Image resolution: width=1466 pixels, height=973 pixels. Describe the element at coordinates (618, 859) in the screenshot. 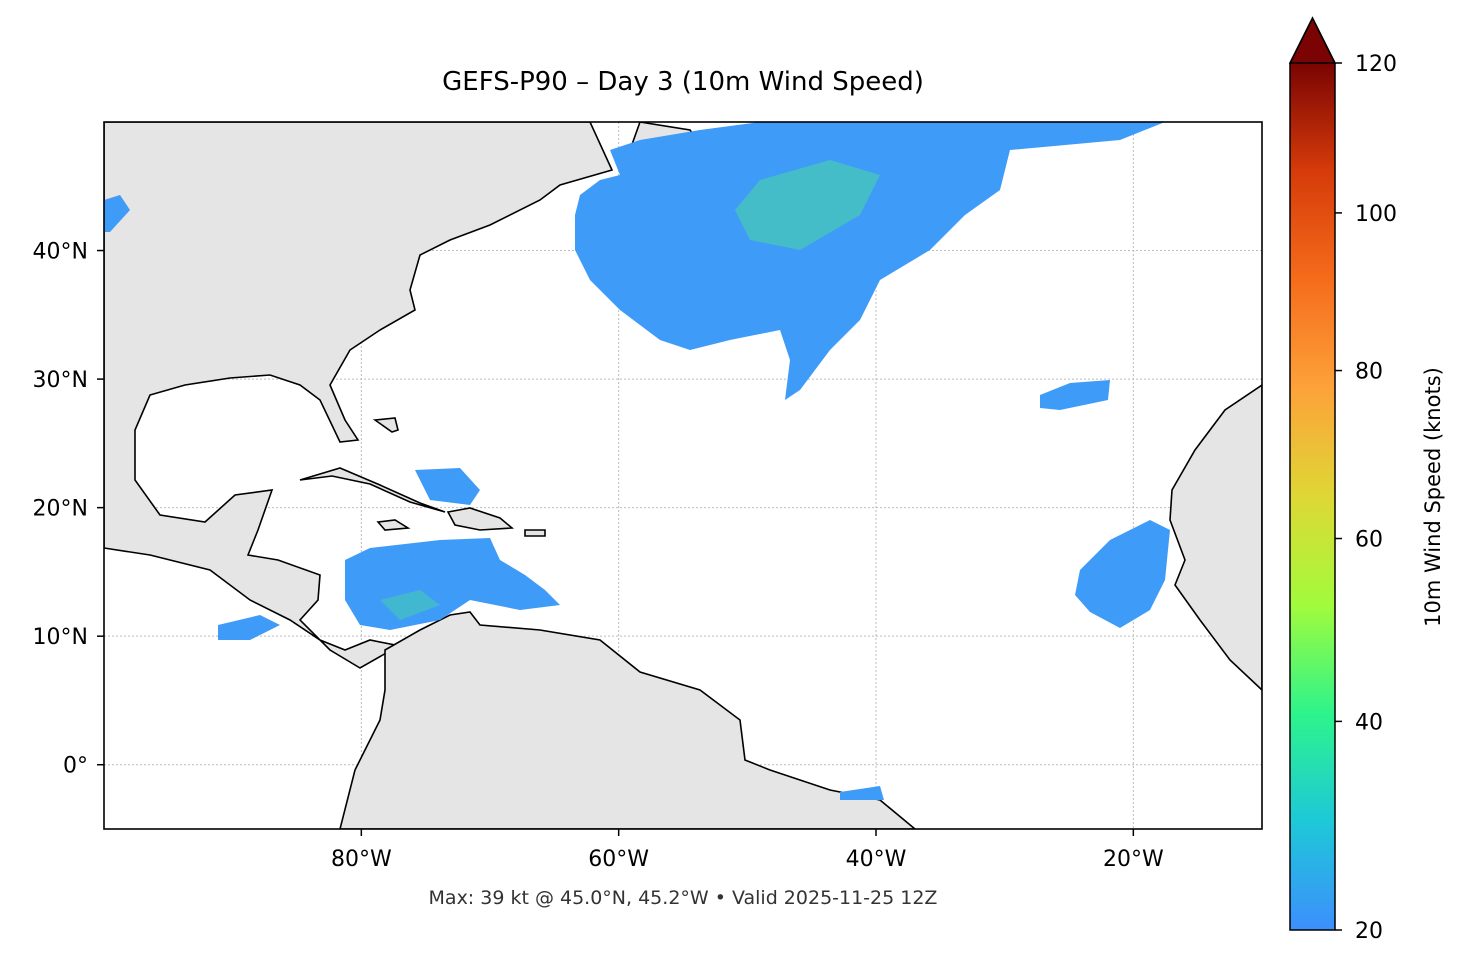

I see `x-tick-label: 60°W` at that location.